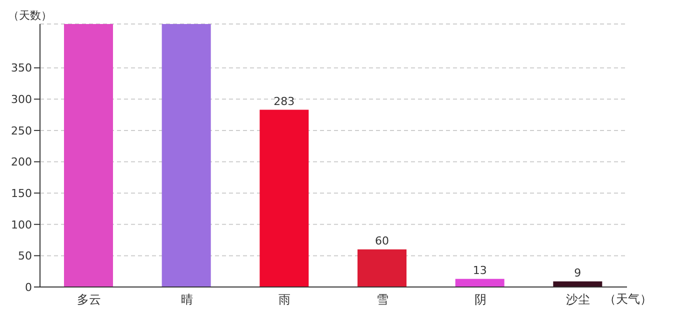  What do you see at coordinates (21, 131) in the screenshot?
I see `y-tick-label: 250` at bounding box center [21, 131].